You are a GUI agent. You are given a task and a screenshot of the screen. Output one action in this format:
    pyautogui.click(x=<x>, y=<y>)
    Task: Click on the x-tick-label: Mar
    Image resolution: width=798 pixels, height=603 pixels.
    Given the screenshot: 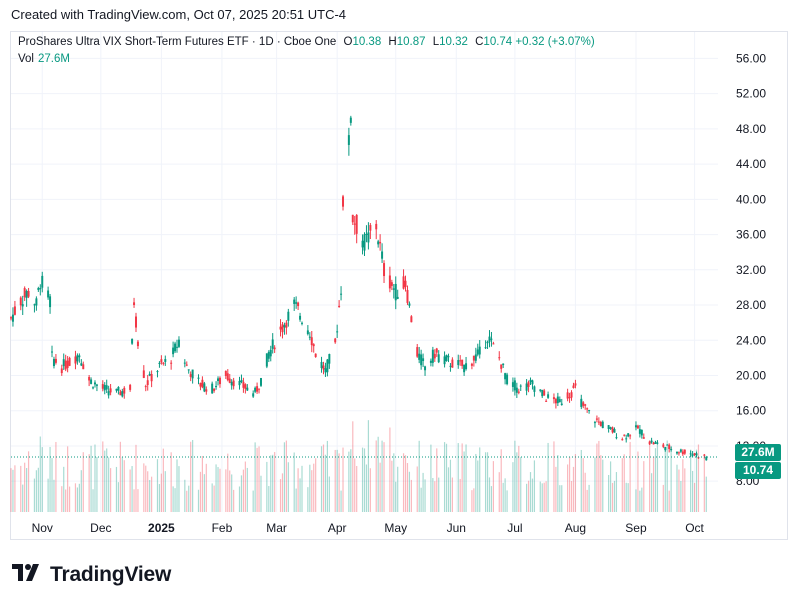 What is the action you would take?
    pyautogui.click(x=276, y=528)
    